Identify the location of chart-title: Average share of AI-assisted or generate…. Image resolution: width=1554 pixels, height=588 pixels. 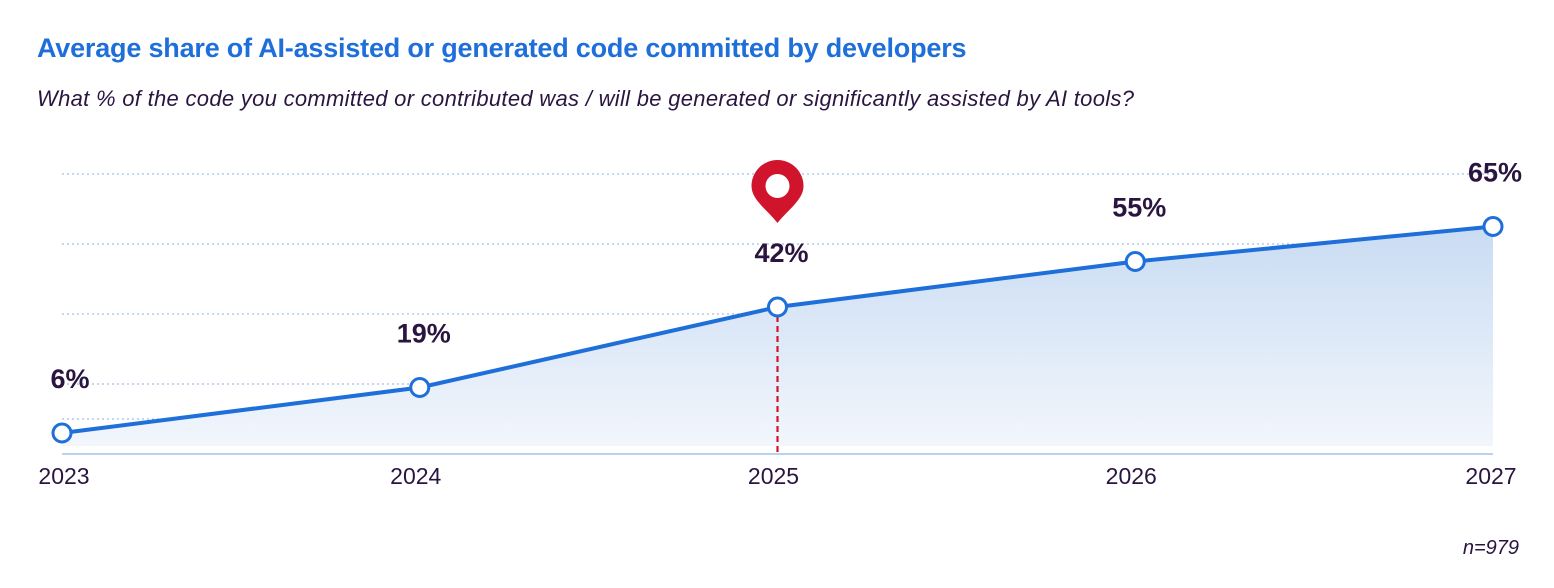
(502, 48).